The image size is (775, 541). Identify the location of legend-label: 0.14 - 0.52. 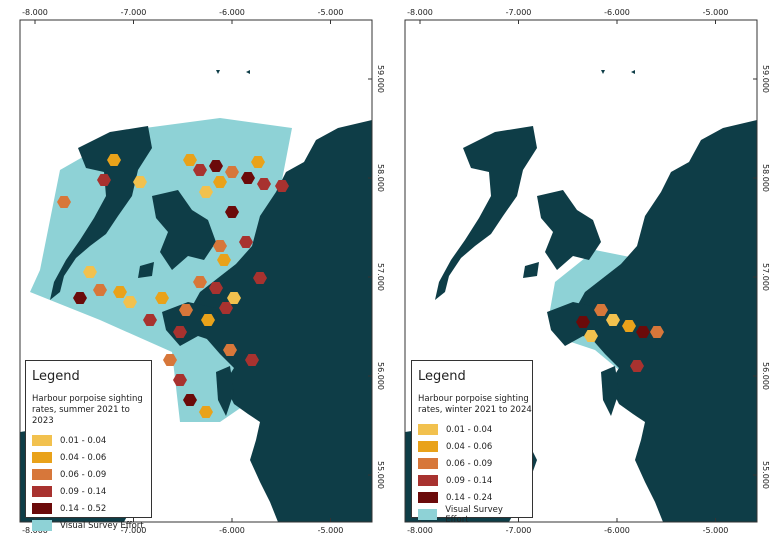
(83, 508).